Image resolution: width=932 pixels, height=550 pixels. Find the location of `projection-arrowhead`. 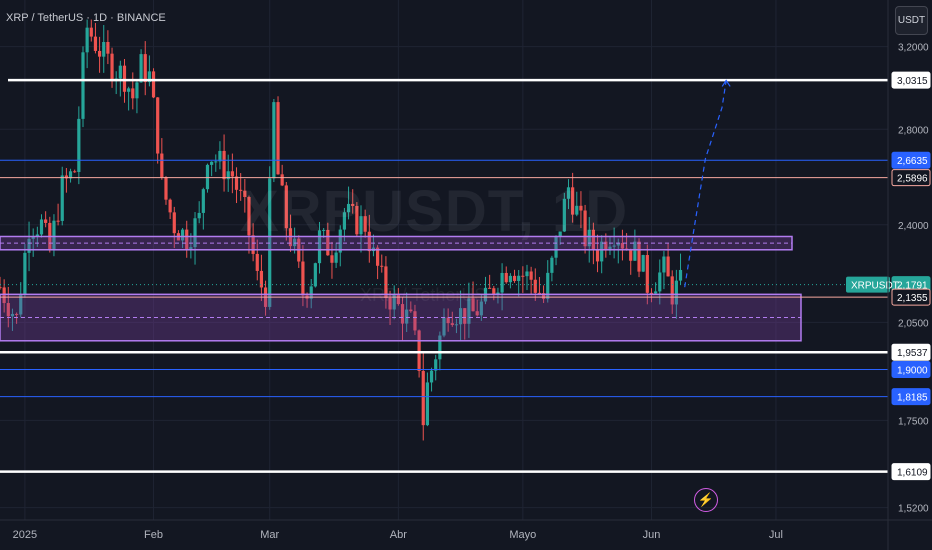

projection-arrowhead is located at coordinates (726, 83).